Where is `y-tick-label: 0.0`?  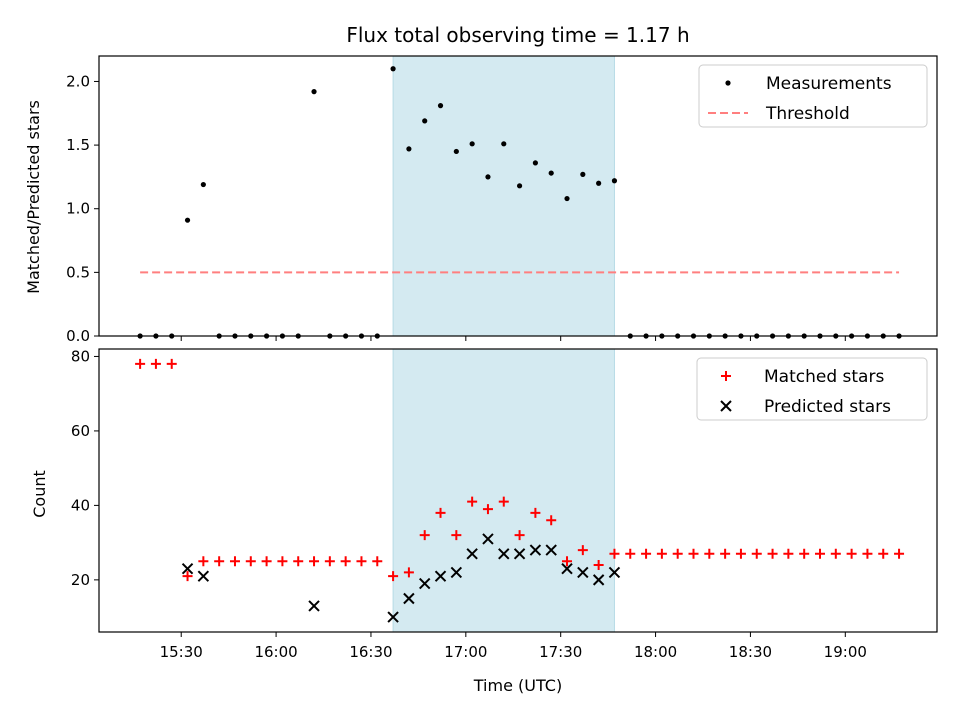
y-tick-label: 0.0 is located at coordinates (78, 336).